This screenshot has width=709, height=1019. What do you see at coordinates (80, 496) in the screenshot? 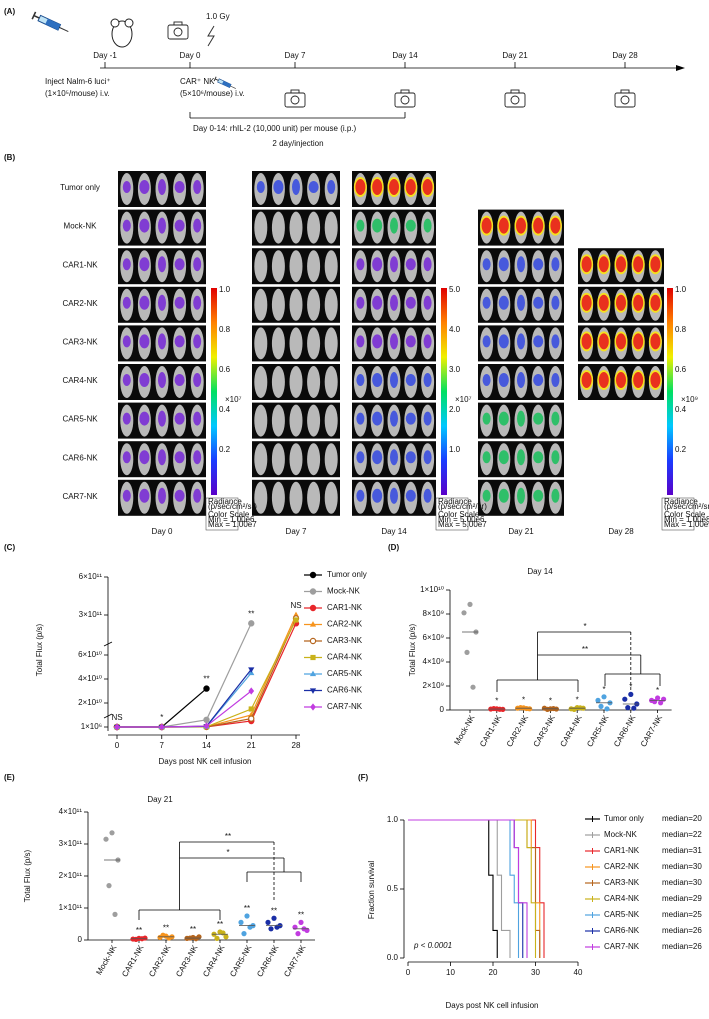
I see `row-label: CAR7-NK` at bounding box center [80, 496].